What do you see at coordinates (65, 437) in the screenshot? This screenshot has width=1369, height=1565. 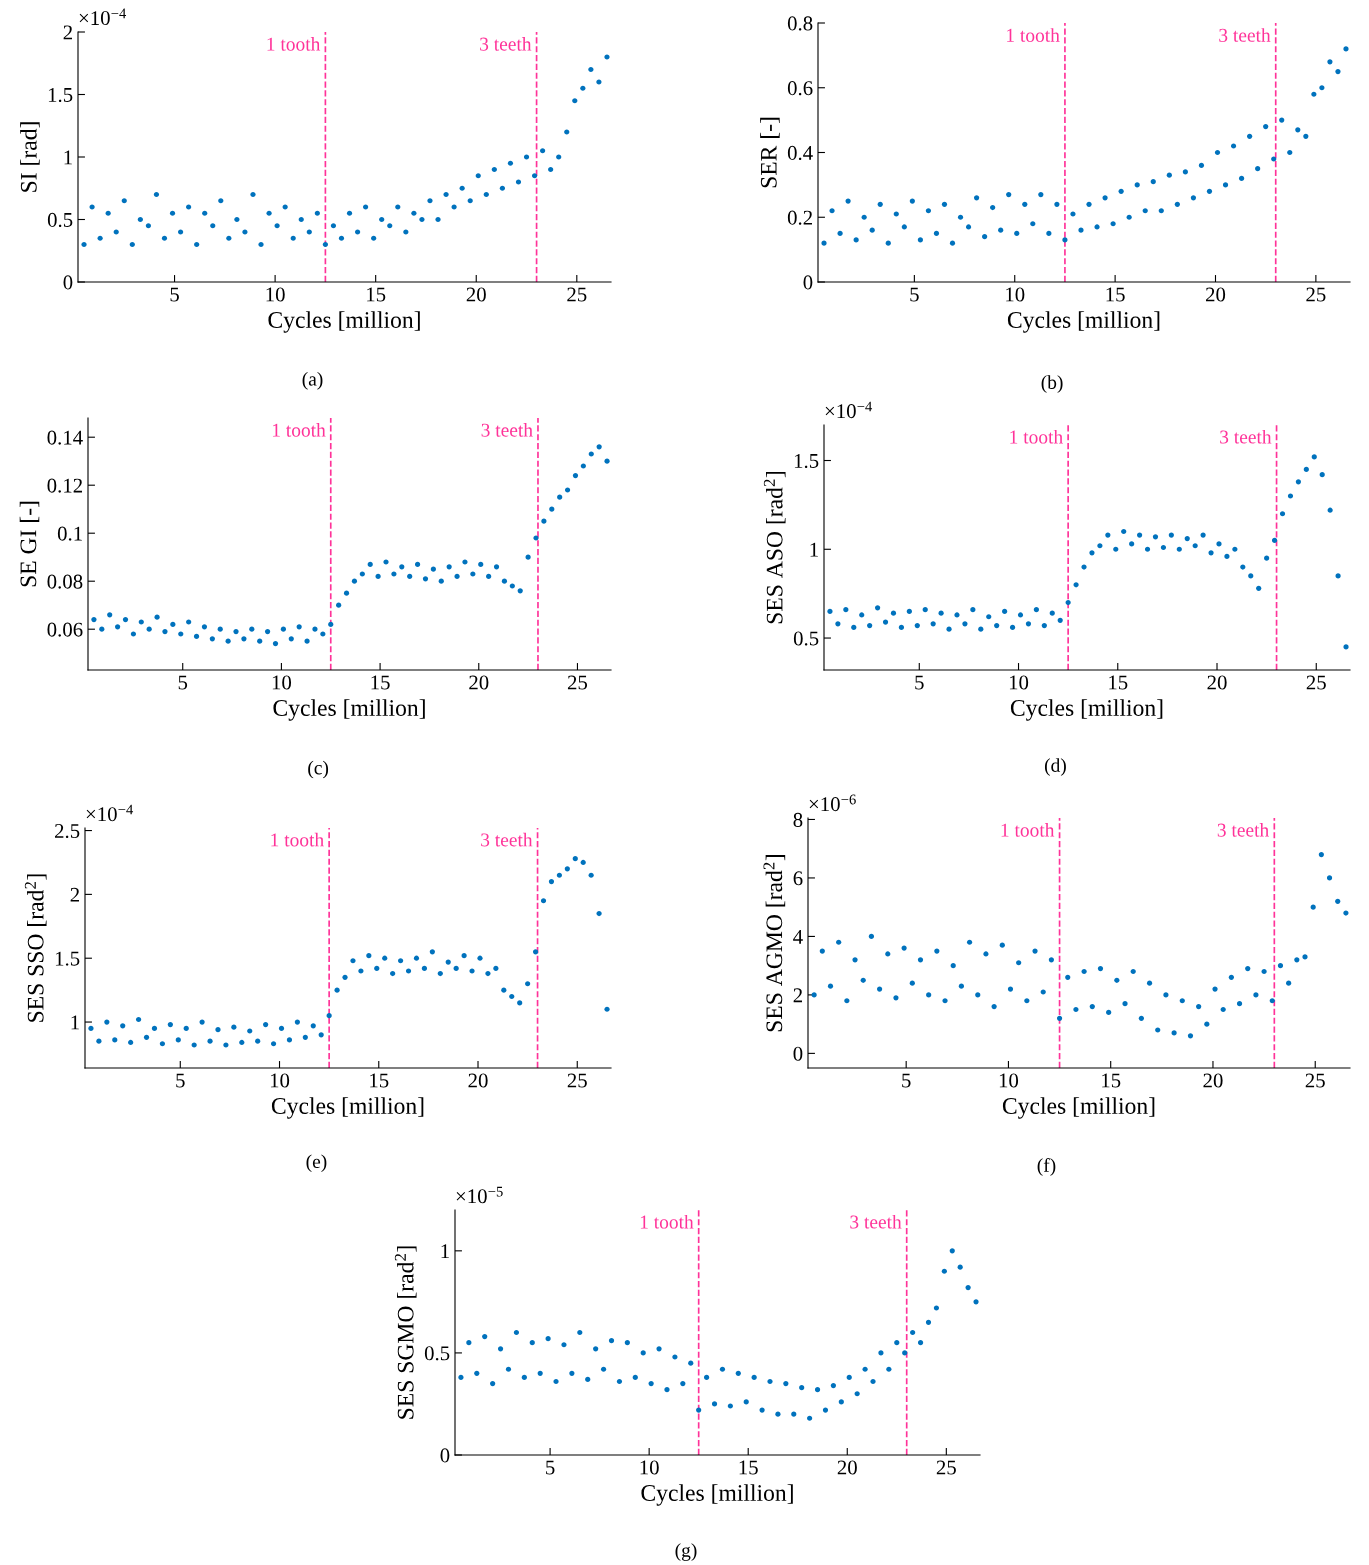 I see `y-tick-label: 0.14` at bounding box center [65, 437].